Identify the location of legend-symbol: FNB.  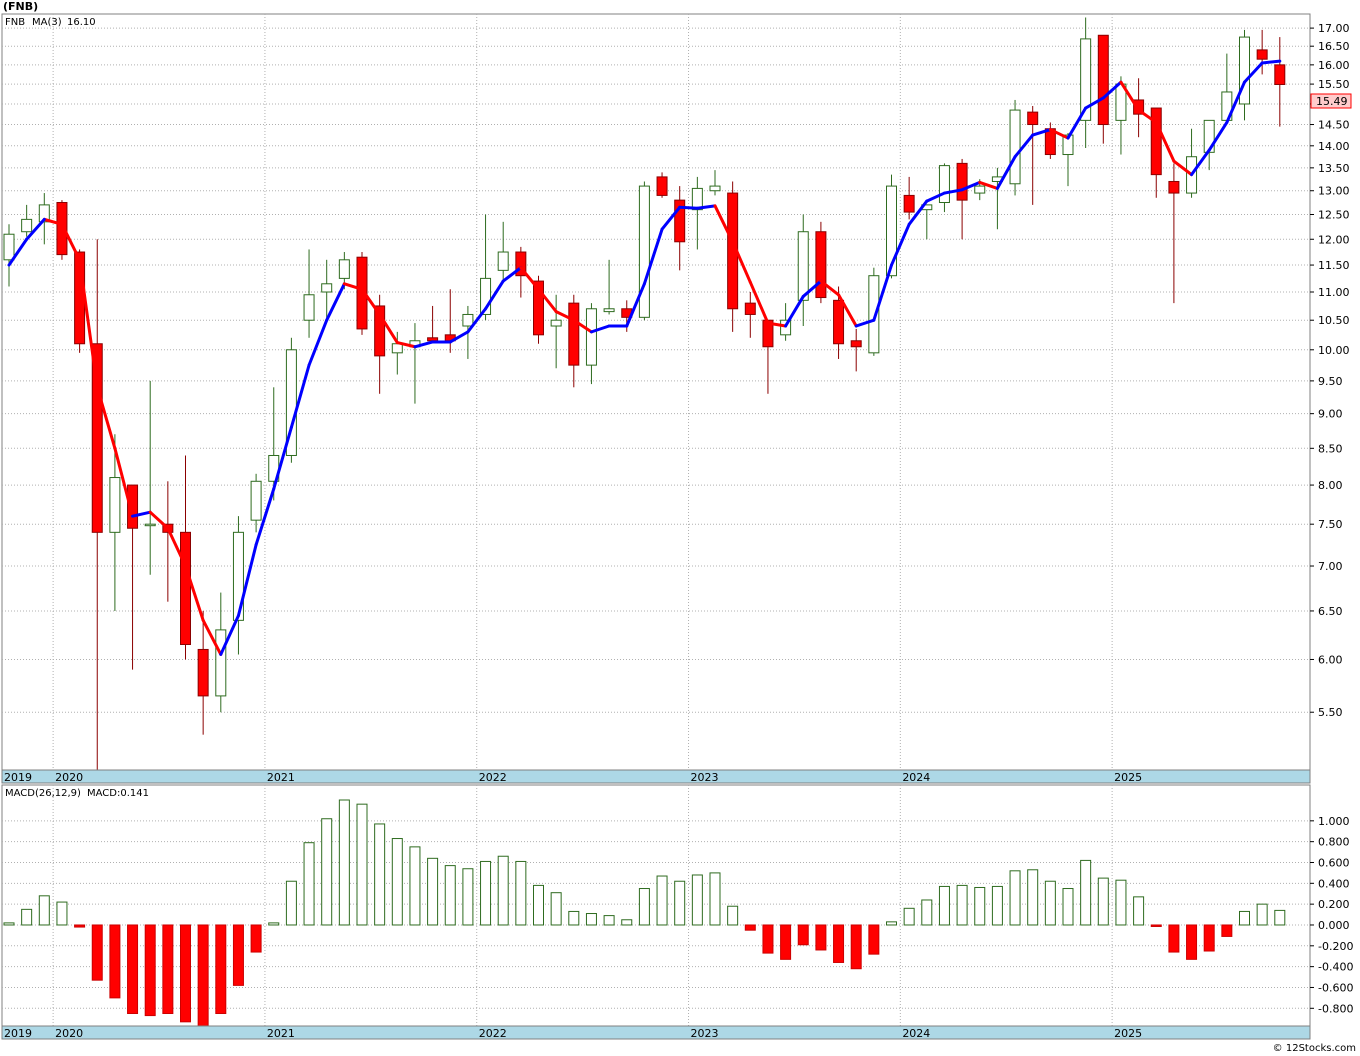
(15, 22).